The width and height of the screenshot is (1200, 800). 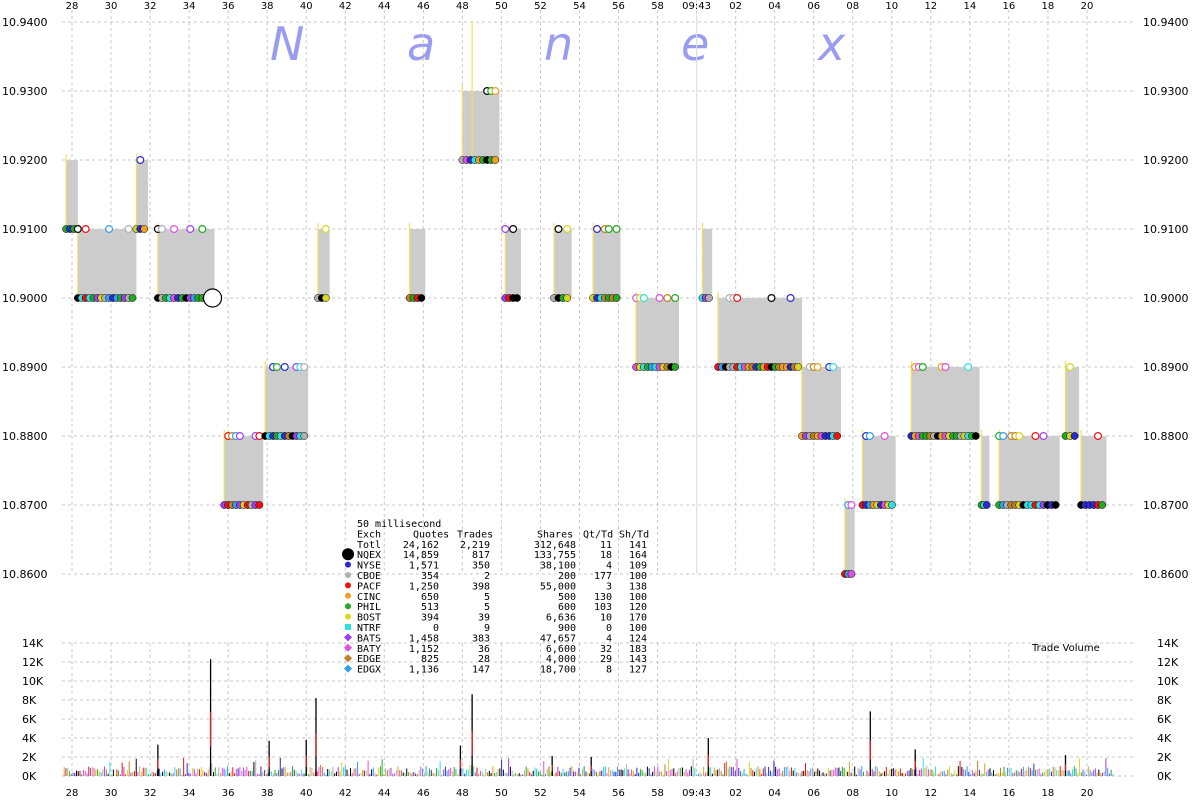 What do you see at coordinates (606, 545) in the screenshot?
I see `legend-cell: 11` at bounding box center [606, 545].